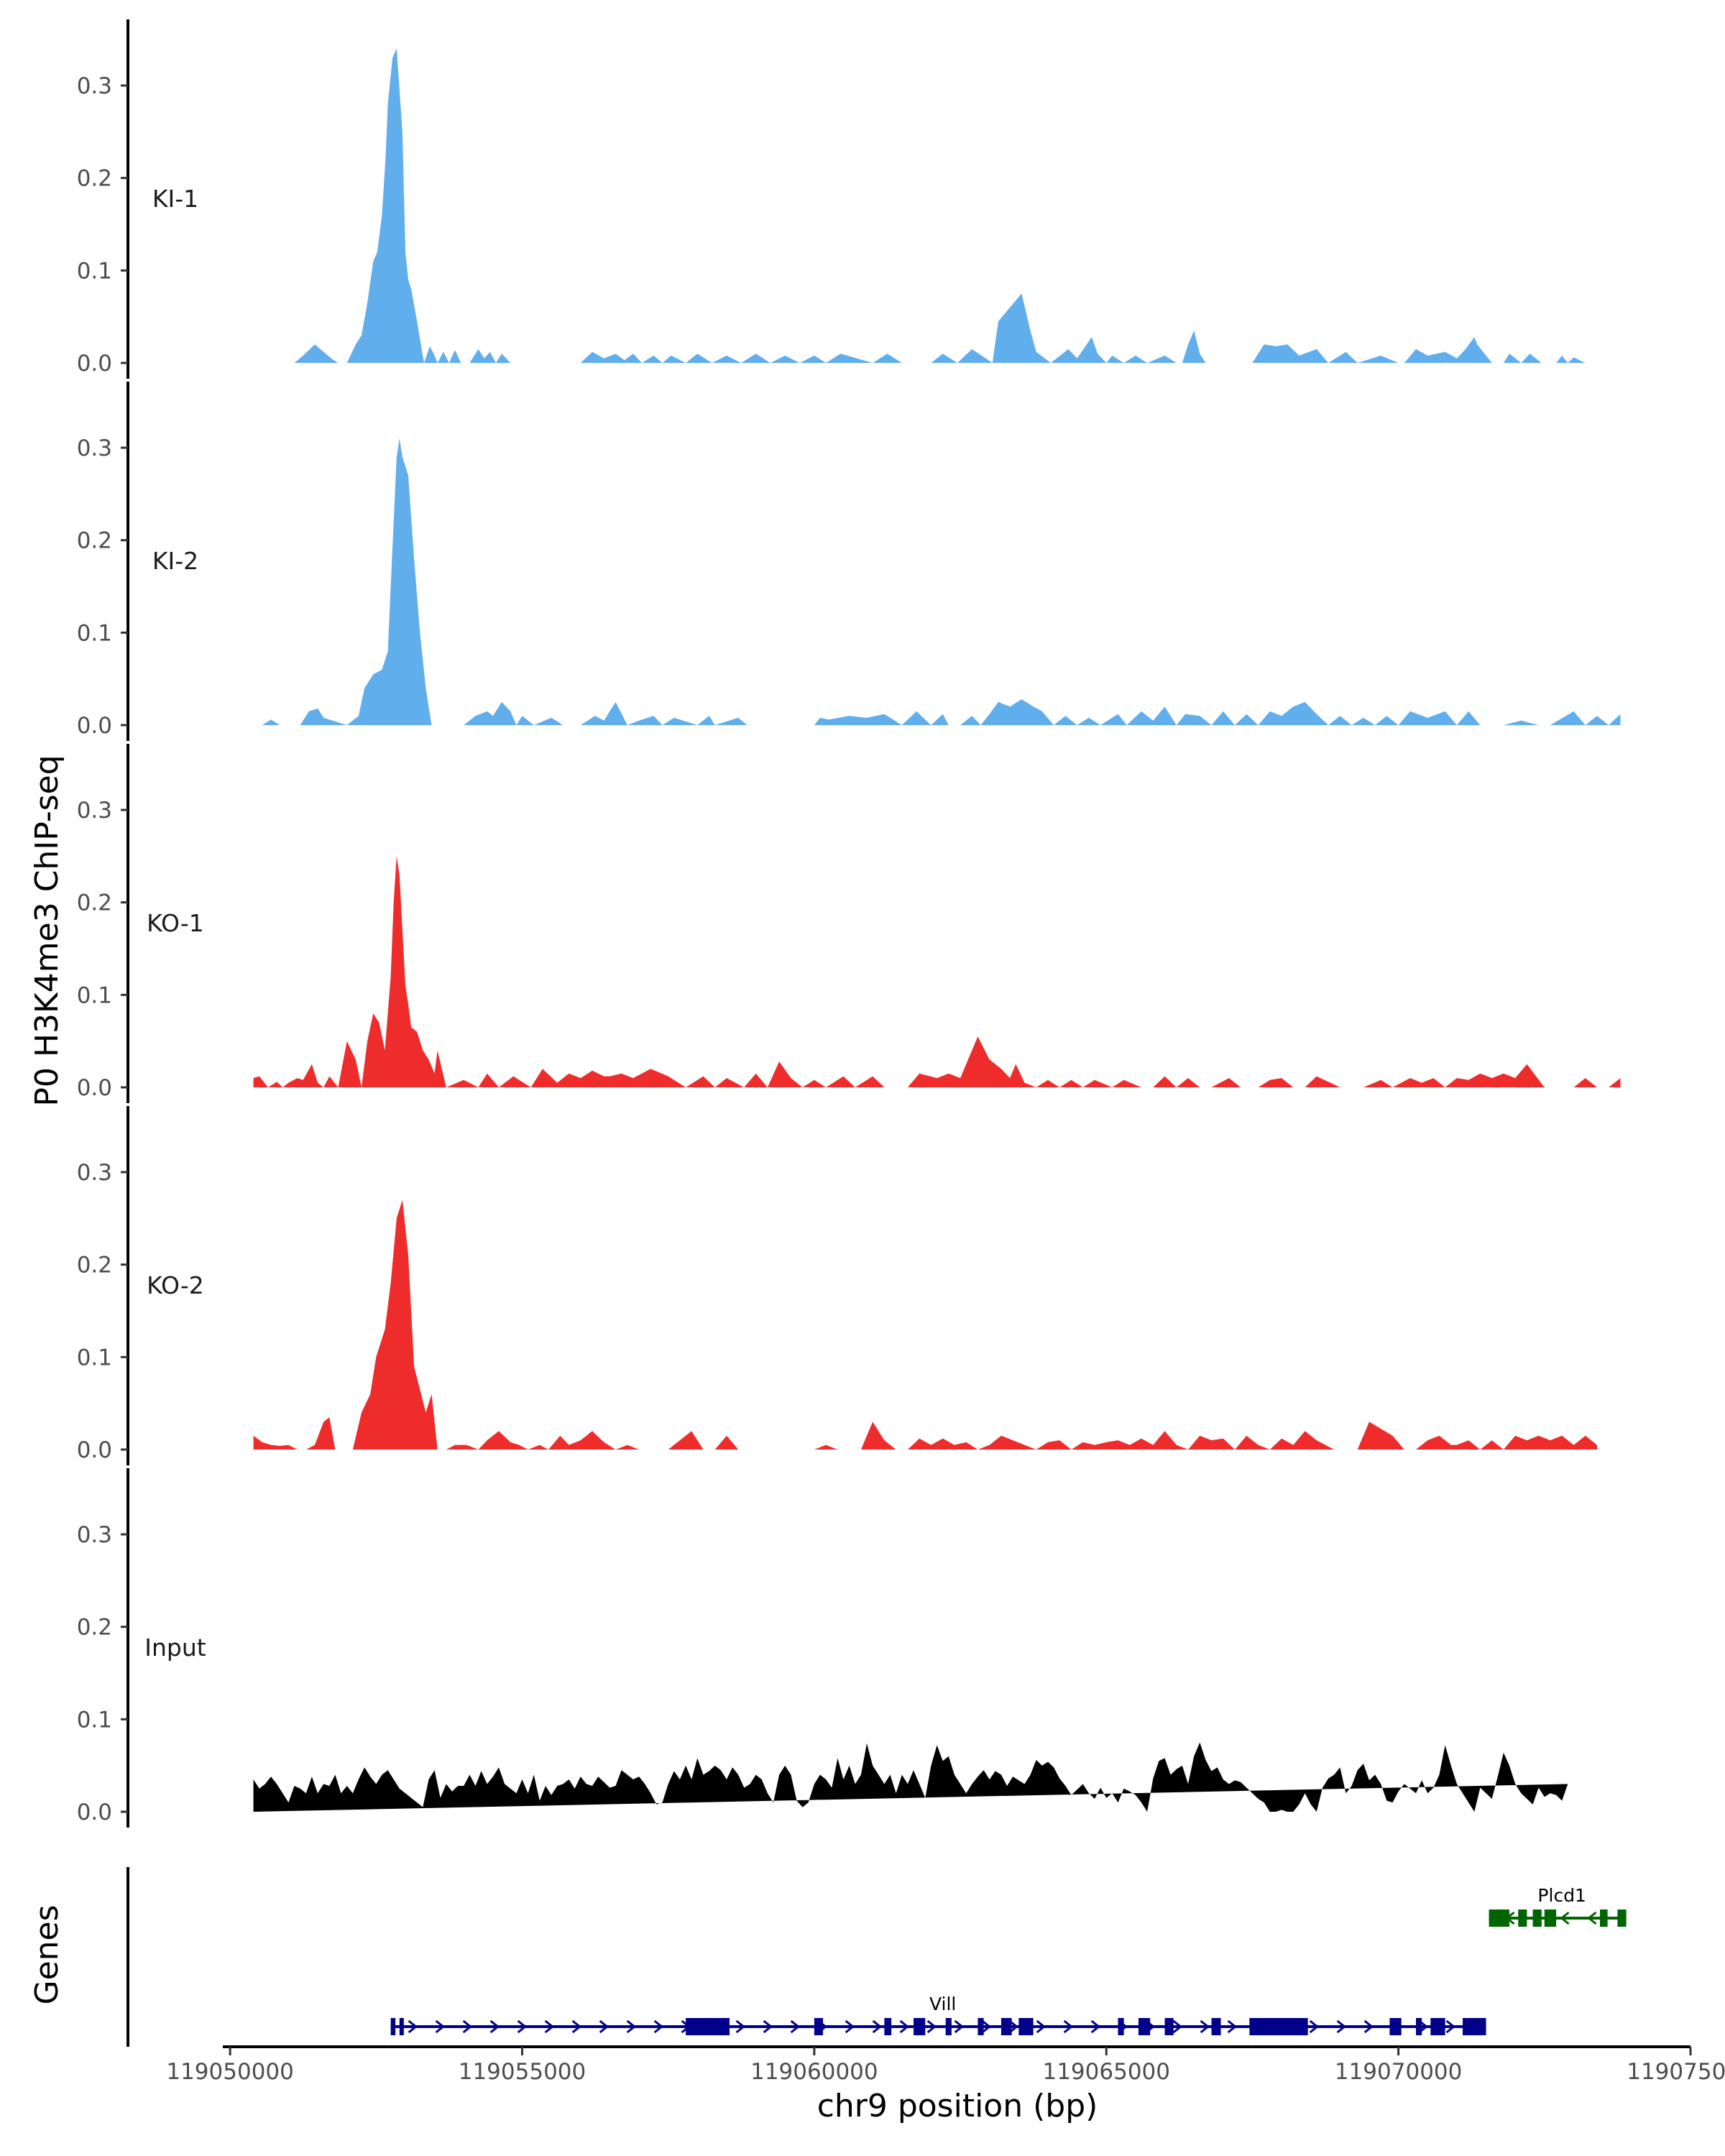  What do you see at coordinates (1561, 1896) in the screenshot?
I see `gene-label: Plcd1` at bounding box center [1561, 1896].